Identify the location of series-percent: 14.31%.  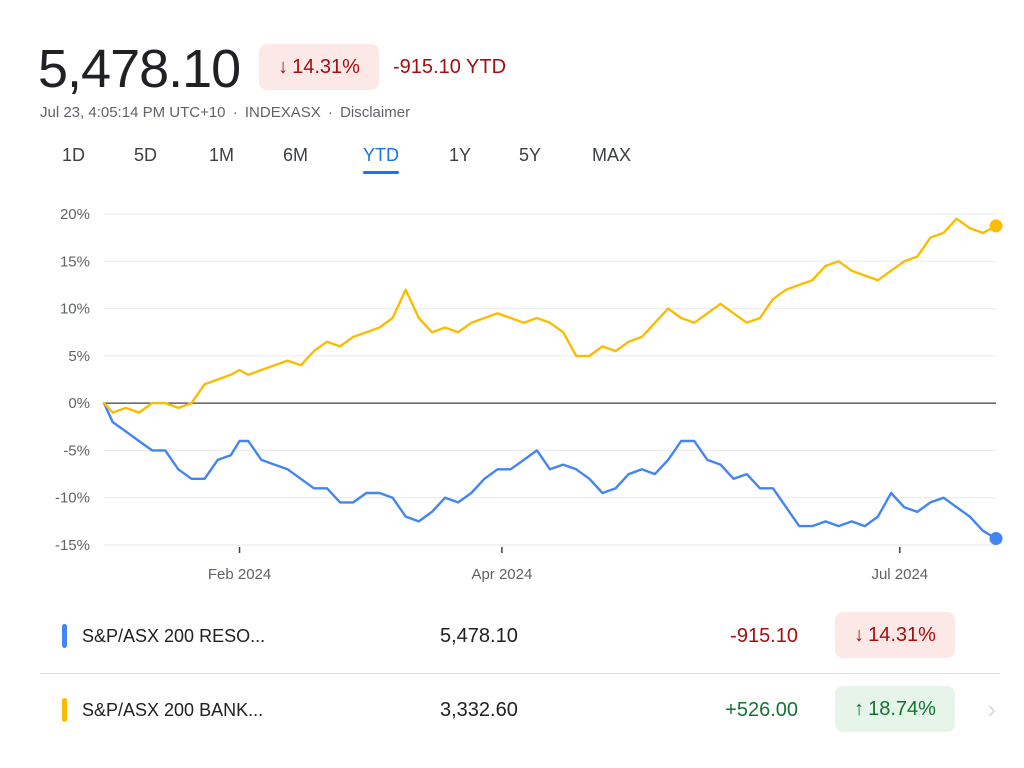
(902, 634).